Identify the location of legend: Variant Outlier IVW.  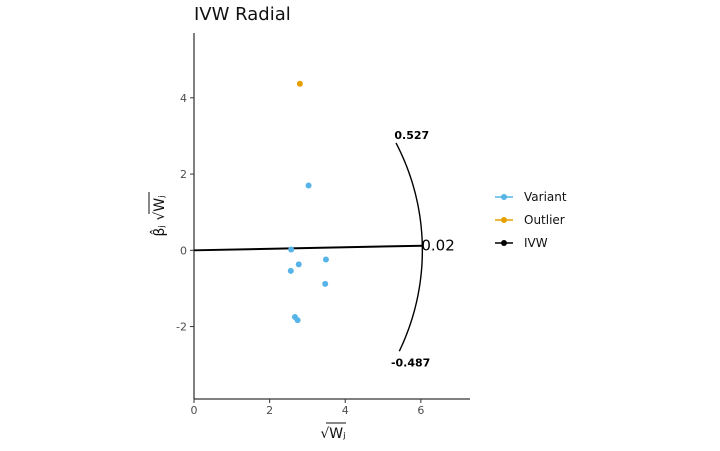
(531, 220).